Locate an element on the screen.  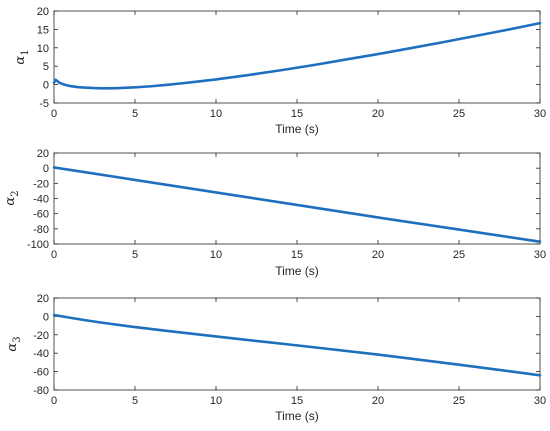
subplot-2-xlabel: Time (s) is located at coordinates (297, 271).